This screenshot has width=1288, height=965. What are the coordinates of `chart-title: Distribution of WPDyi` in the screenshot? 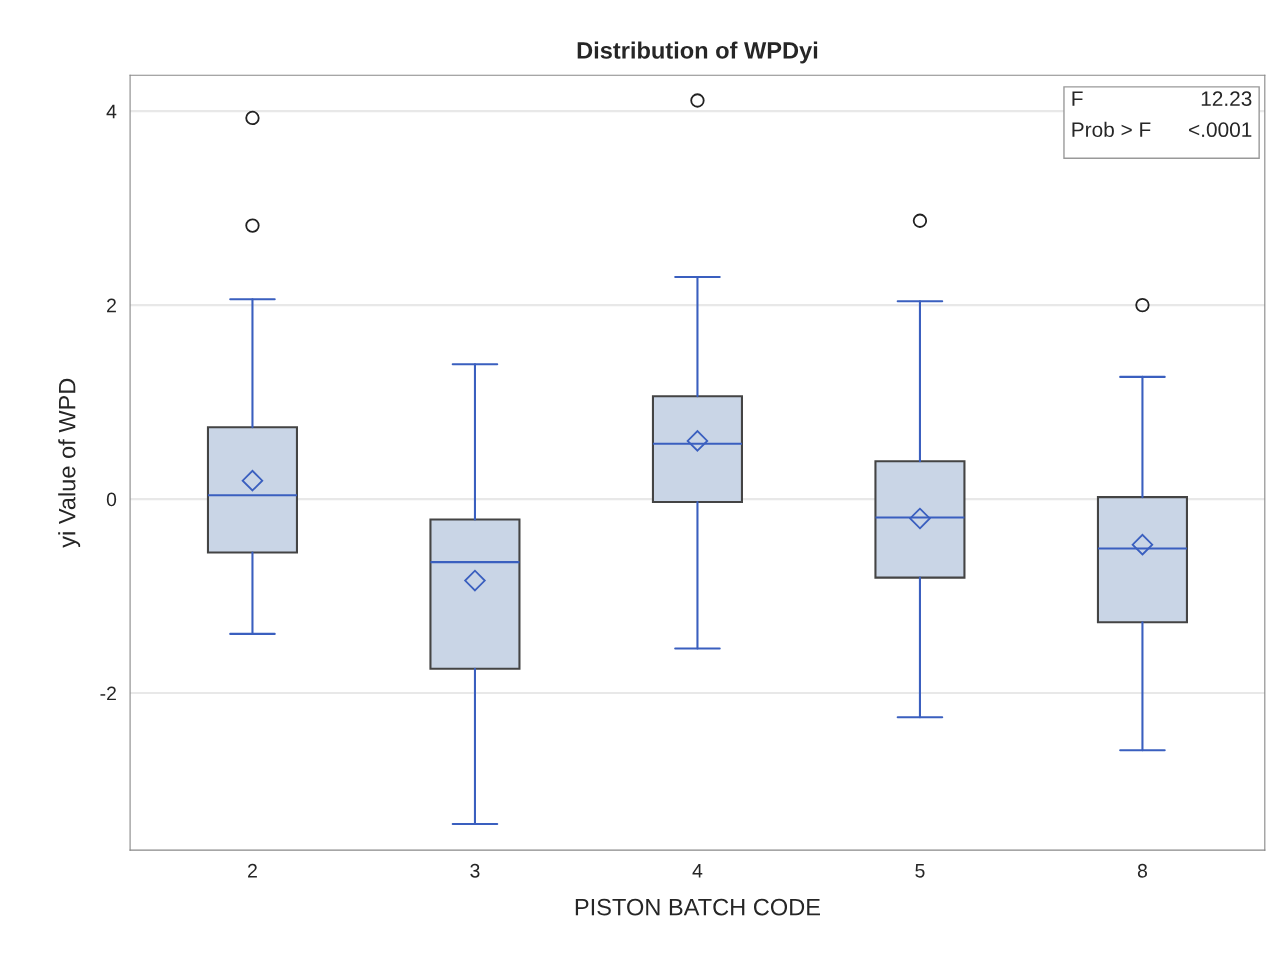 It's located at (697, 52).